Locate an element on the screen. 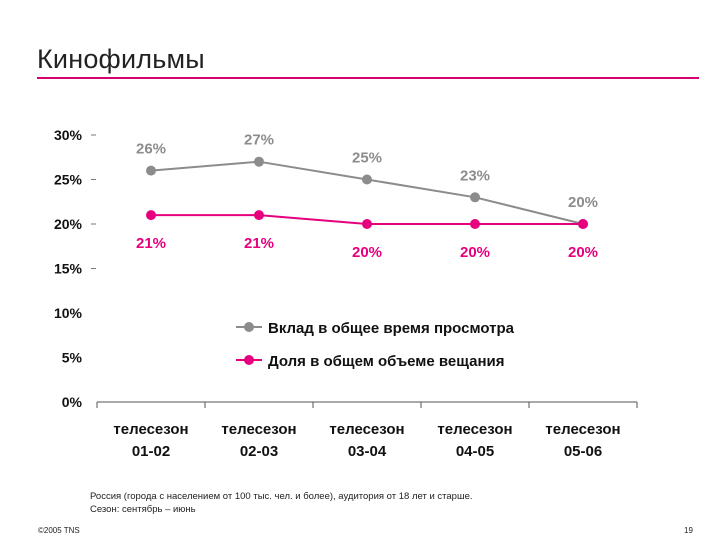 Image resolution: width=720 pixels, height=540 pixels. footnote-line-2: Сезон: сентябрь – июнь is located at coordinates (143, 509).